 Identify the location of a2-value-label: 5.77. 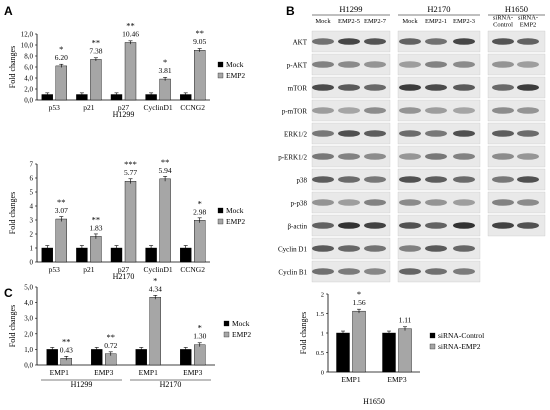
(130, 172).